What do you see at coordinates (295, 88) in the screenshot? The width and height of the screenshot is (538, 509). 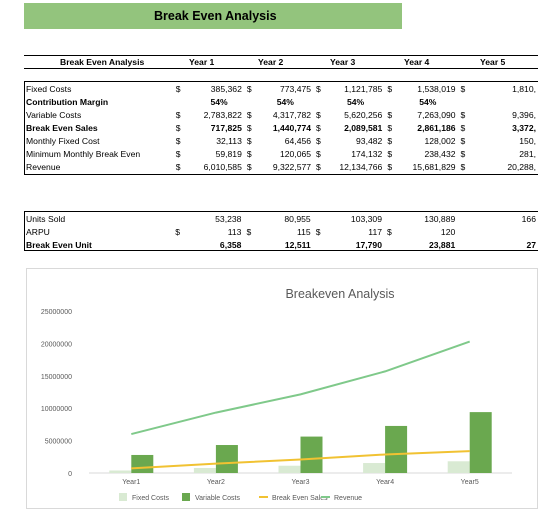 I see `cell-value: 773,475` at bounding box center [295, 88].